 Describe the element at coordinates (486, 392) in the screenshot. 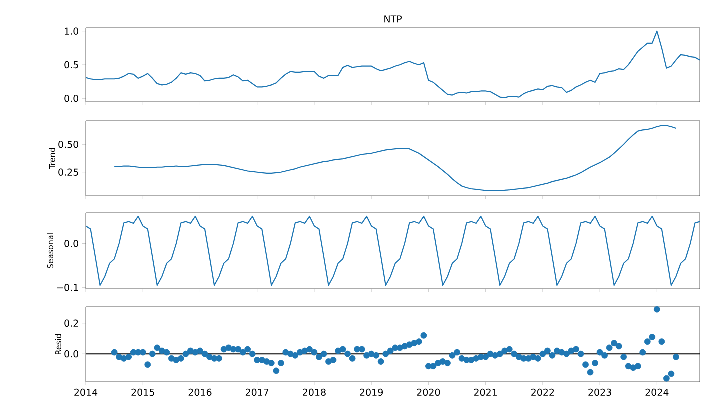

I see `x-tick-label: 2021` at that location.